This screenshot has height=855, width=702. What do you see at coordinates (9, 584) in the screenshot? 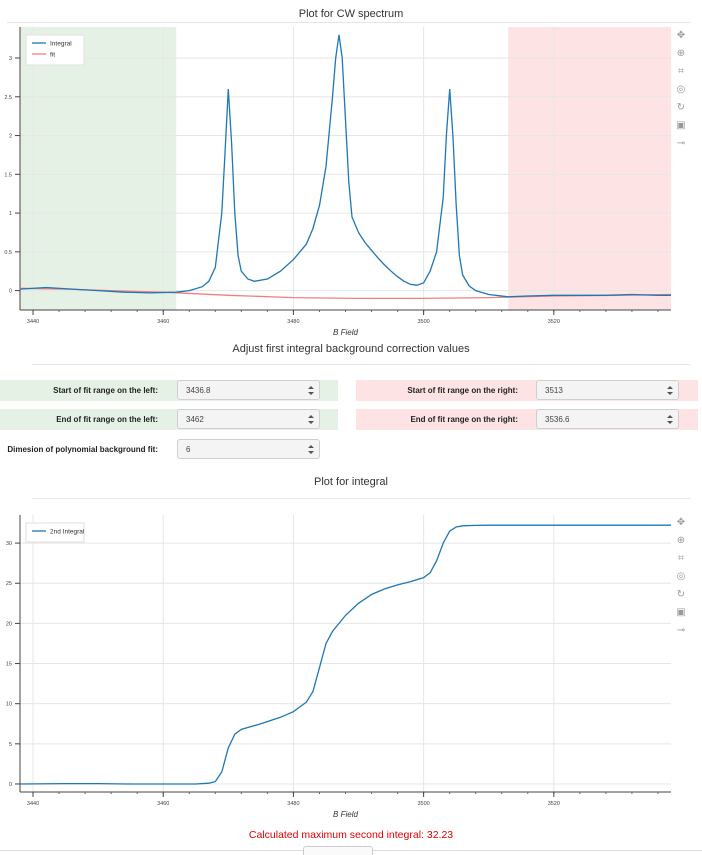
I see `y-tick-label: 25` at bounding box center [9, 584].